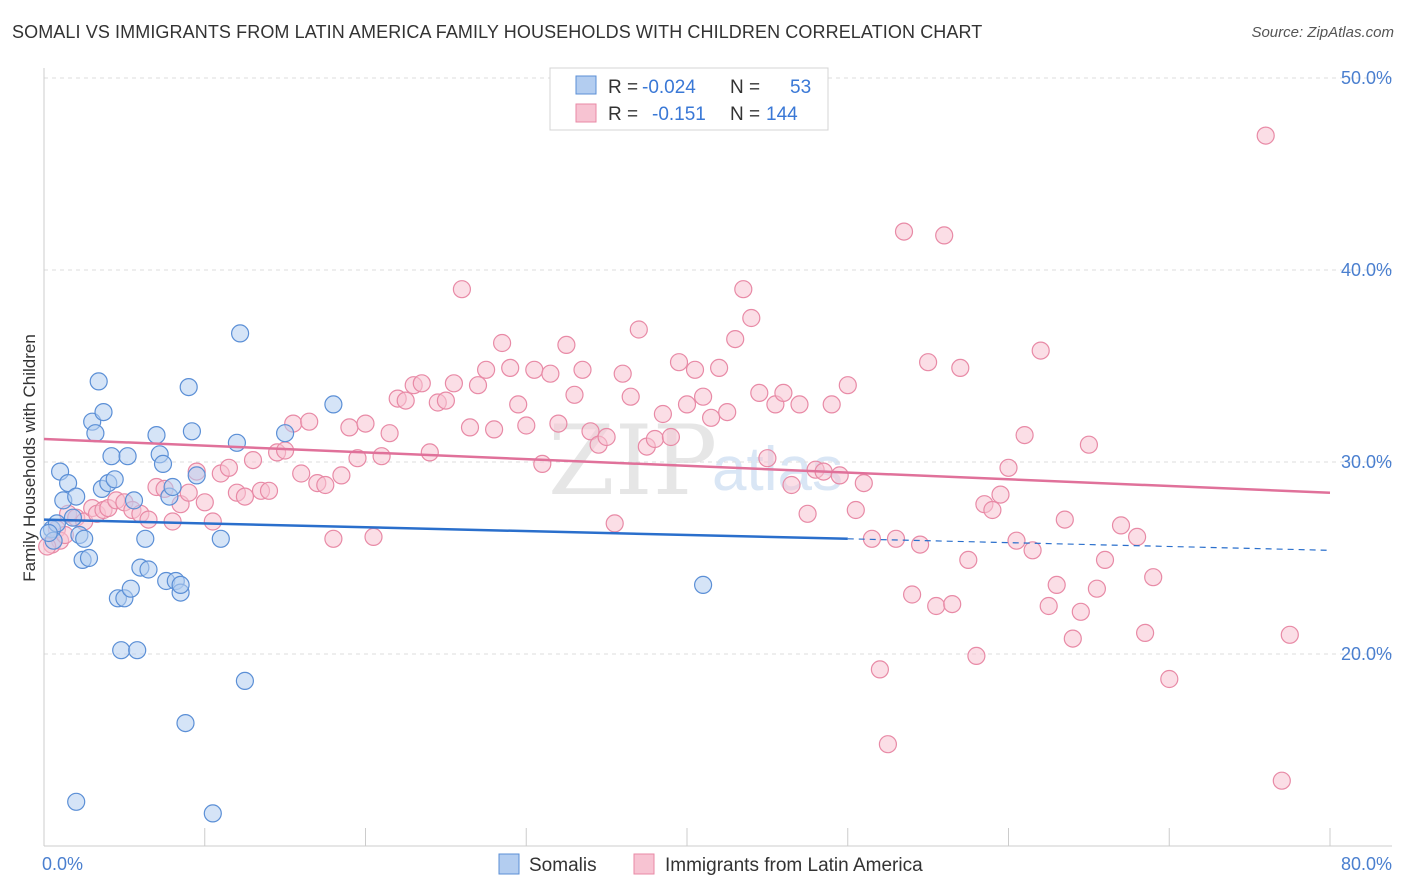 The height and width of the screenshot is (892, 1406). I want to click on trend-lines, so click(687, 494).